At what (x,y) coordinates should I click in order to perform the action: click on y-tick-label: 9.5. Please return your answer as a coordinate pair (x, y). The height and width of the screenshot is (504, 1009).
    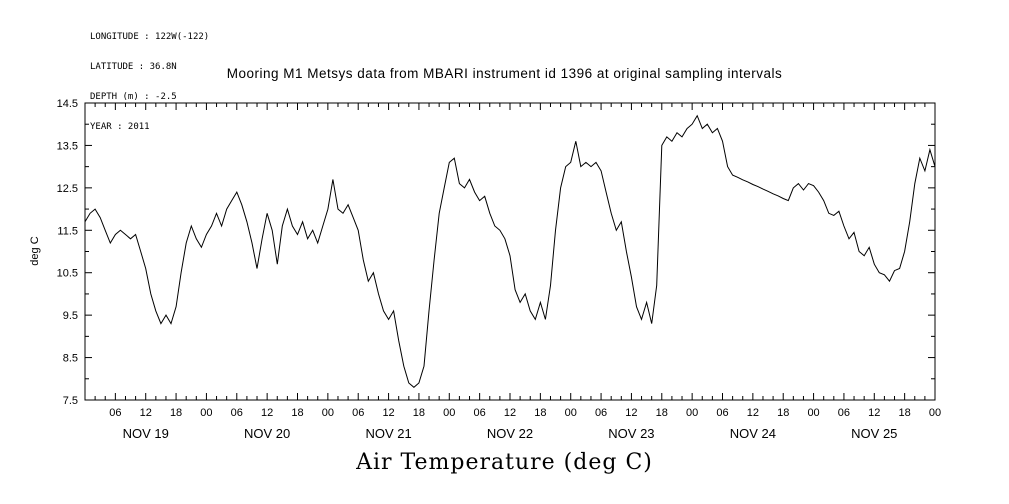
    Looking at the image, I should click on (70, 316).